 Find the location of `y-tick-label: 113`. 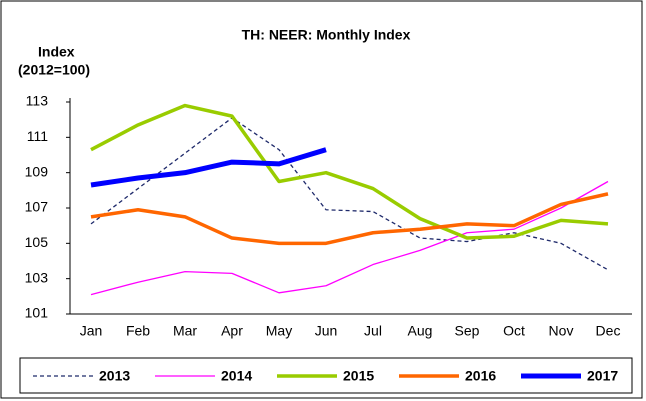

y-tick-label: 113 is located at coordinates (37, 101).